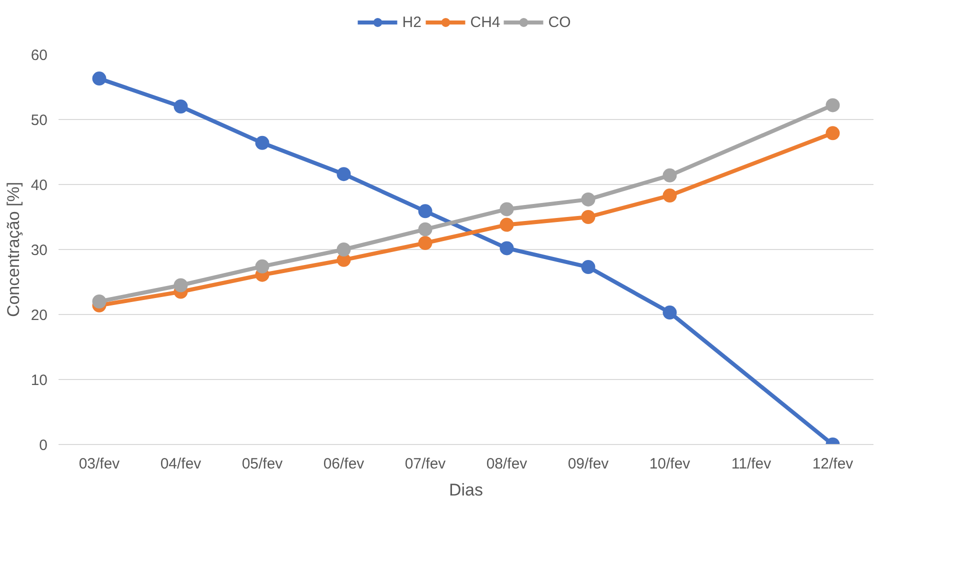  I want to click on legend-label: CO, so click(559, 22).